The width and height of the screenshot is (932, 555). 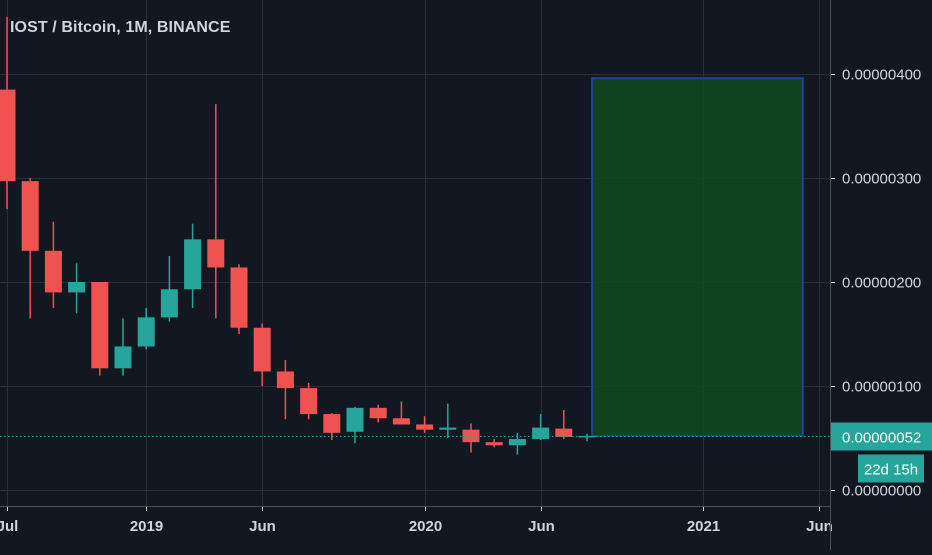 I want to click on y-tick-label: 0.00000200, so click(x=881, y=283).